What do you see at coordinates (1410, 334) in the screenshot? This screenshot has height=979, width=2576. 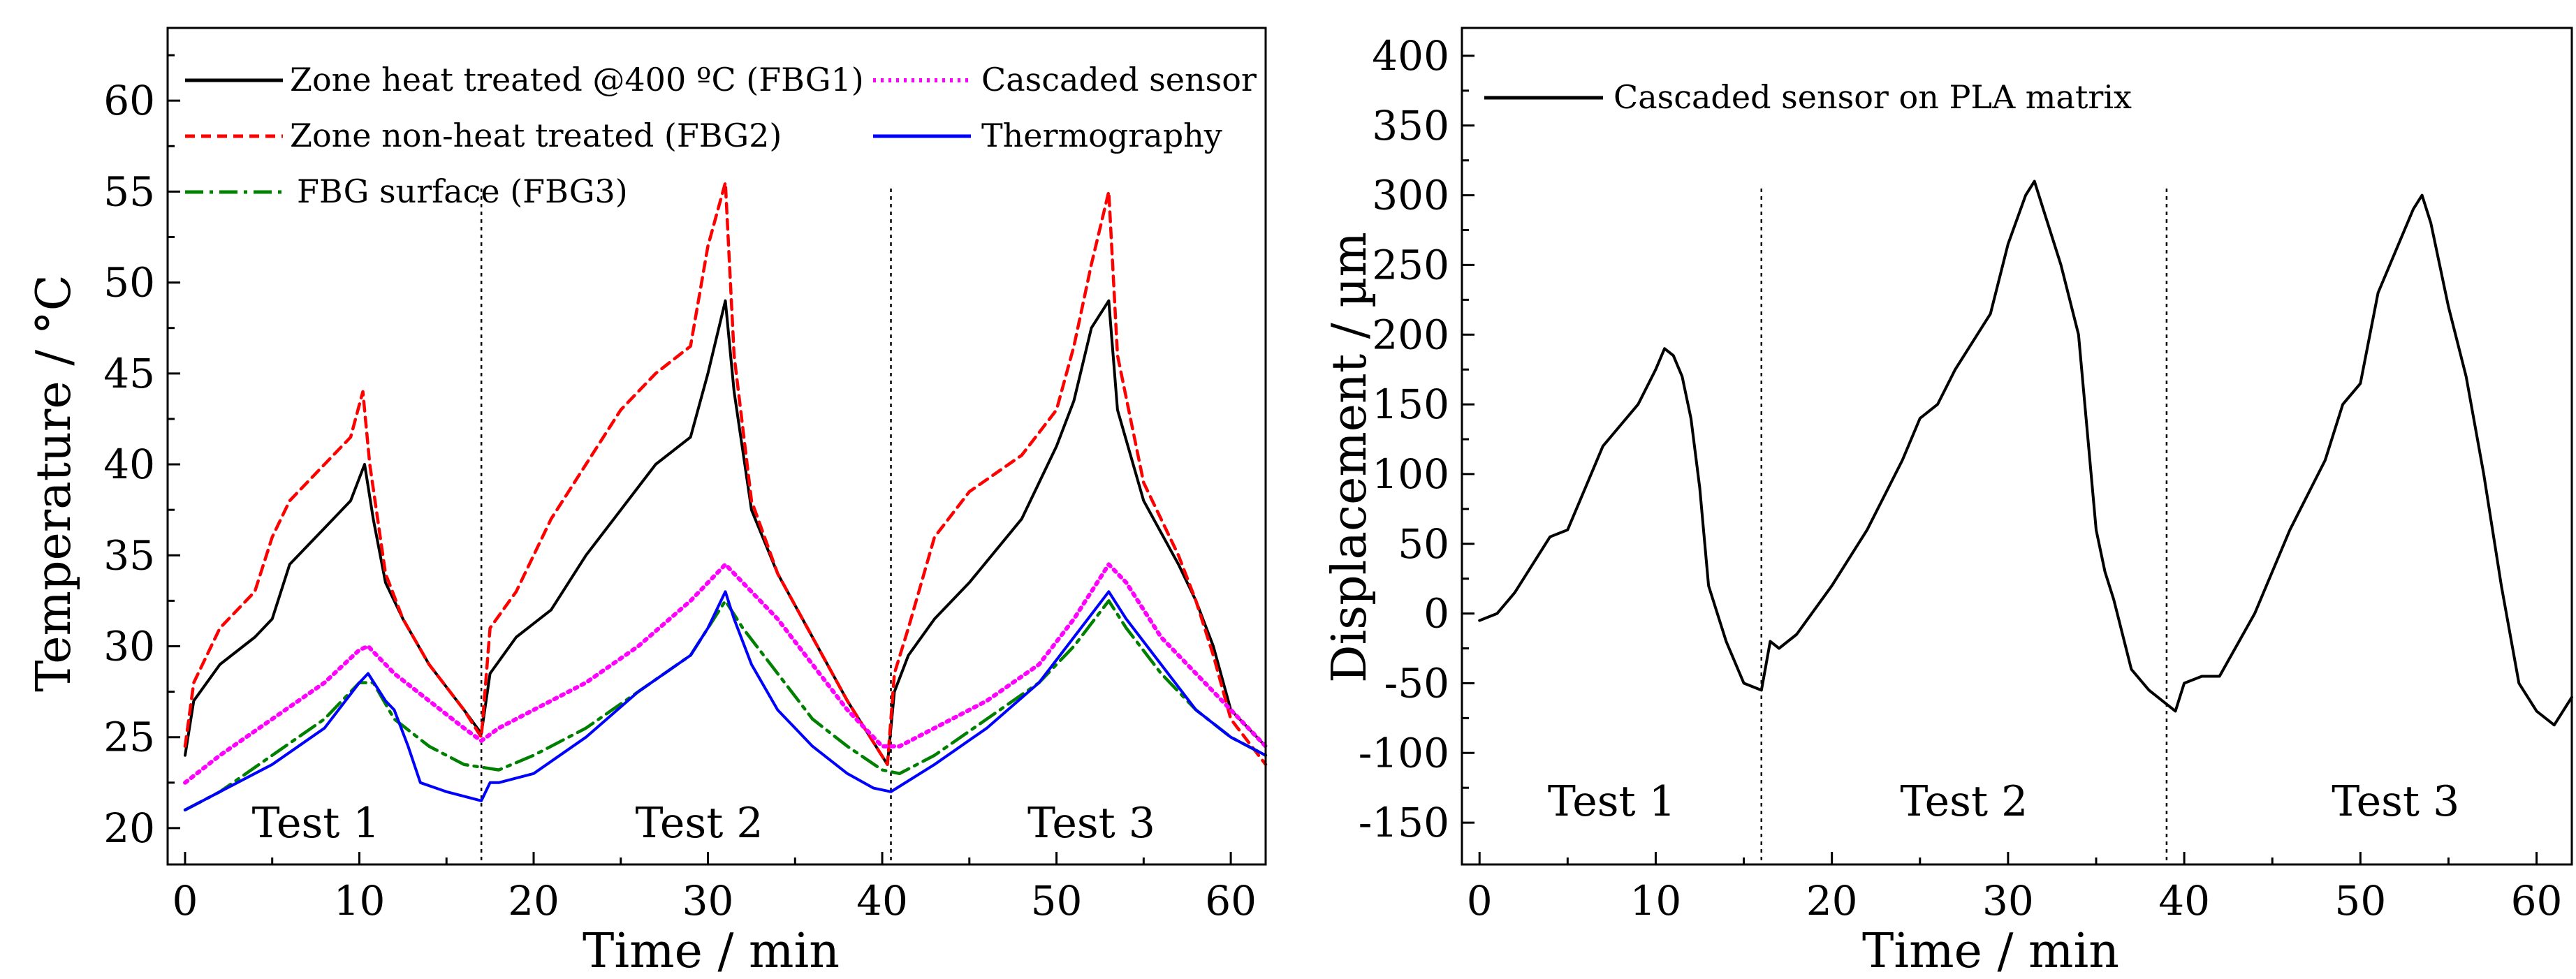 I see `y-tick-label: 200` at bounding box center [1410, 334].